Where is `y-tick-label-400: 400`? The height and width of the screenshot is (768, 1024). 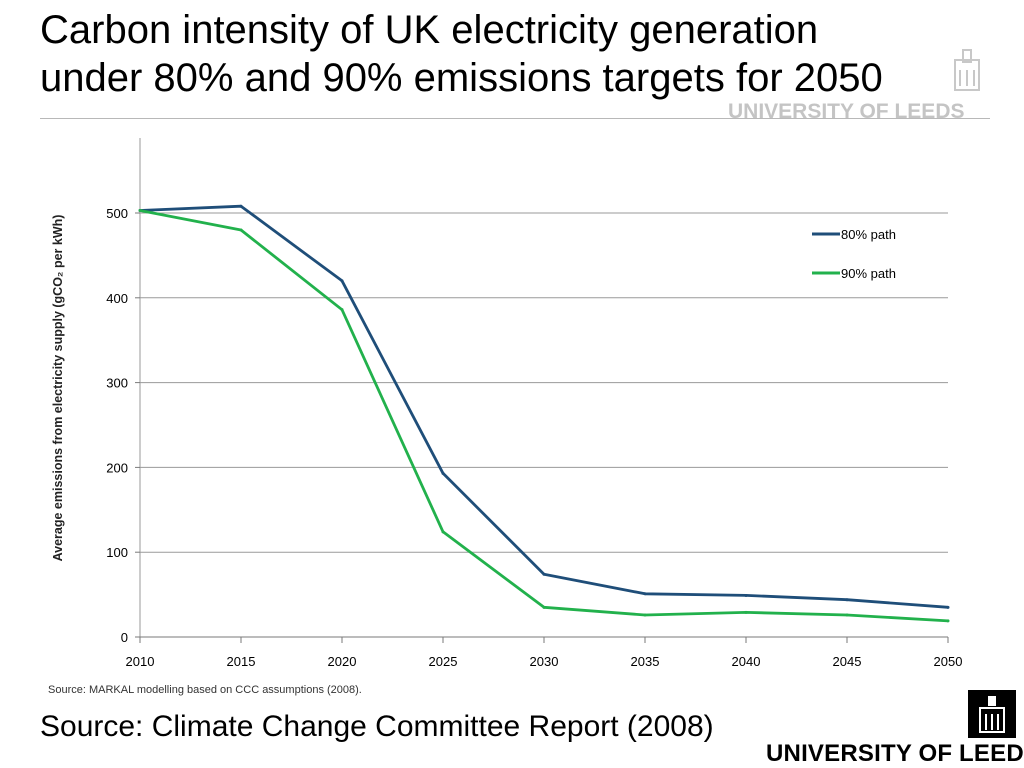 y-tick-label-400: 400 is located at coordinates (117, 298).